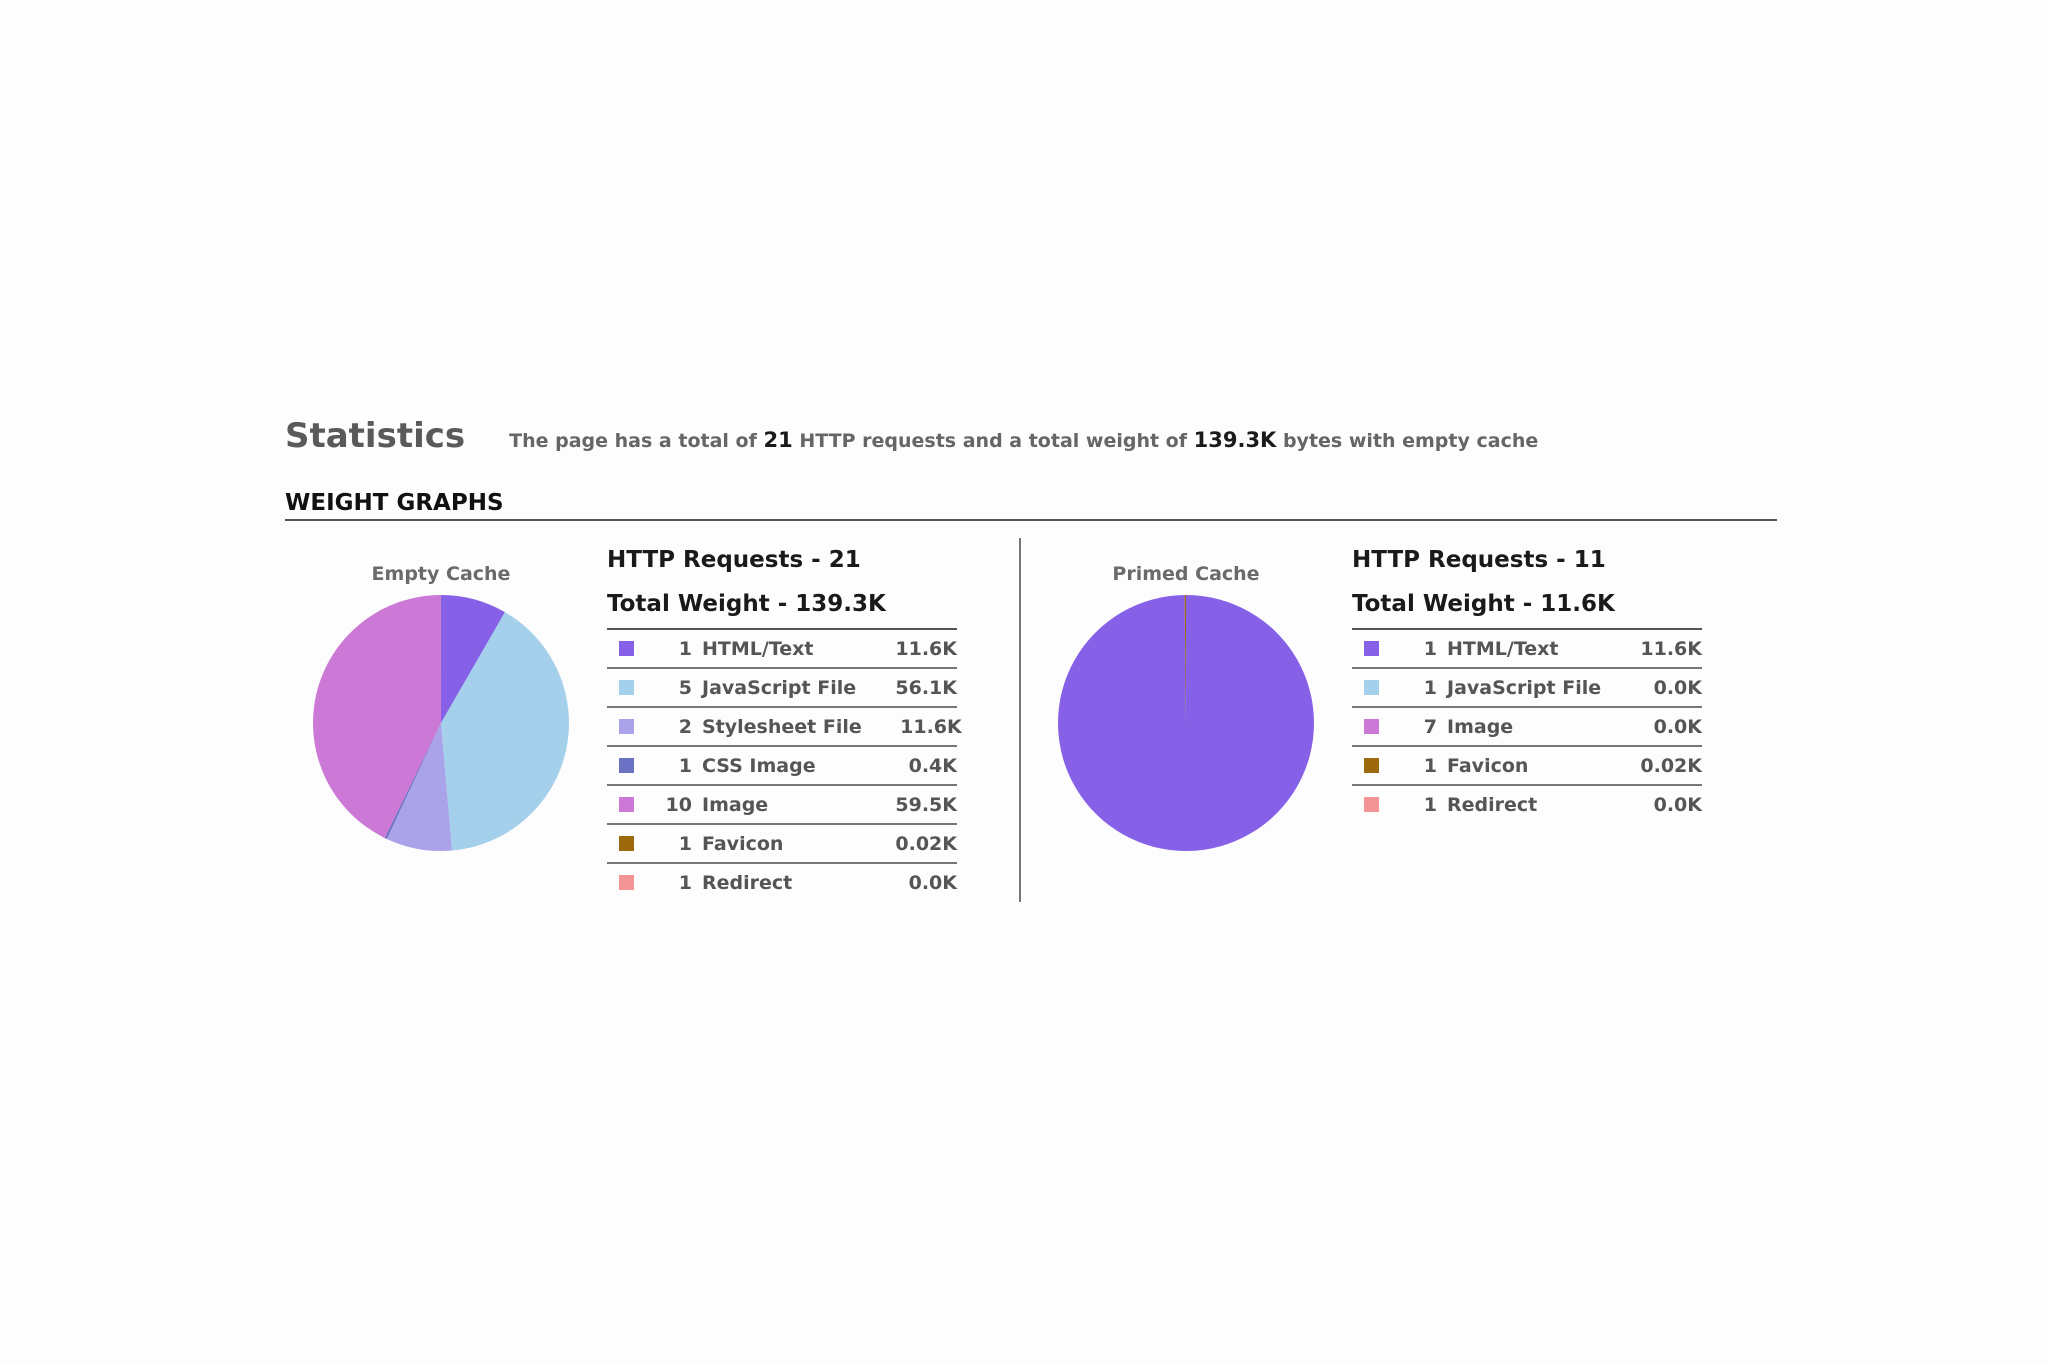  Describe the element at coordinates (1020, 720) in the screenshot. I see `vertical-divider` at that location.